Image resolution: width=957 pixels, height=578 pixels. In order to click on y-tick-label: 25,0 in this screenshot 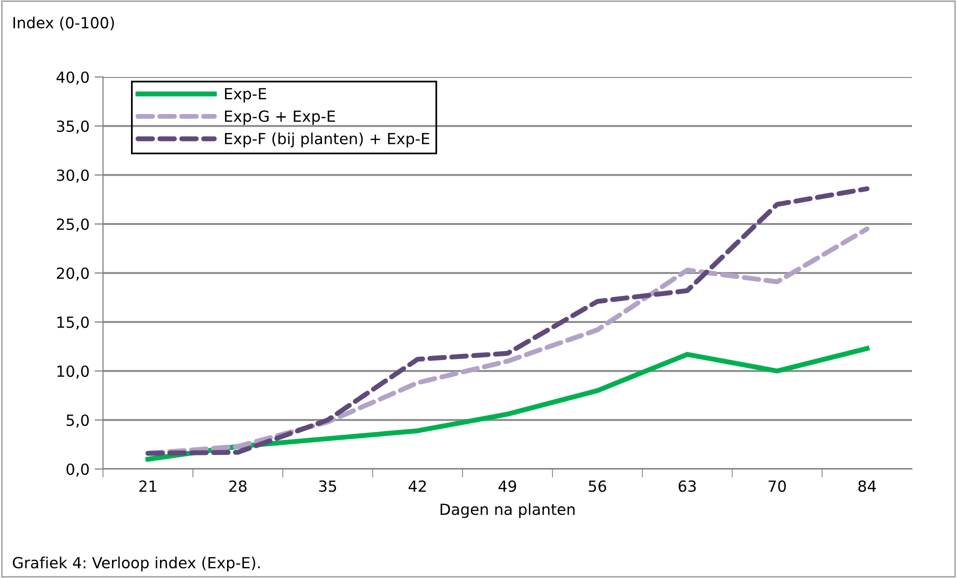, I will do `click(72, 225)`.